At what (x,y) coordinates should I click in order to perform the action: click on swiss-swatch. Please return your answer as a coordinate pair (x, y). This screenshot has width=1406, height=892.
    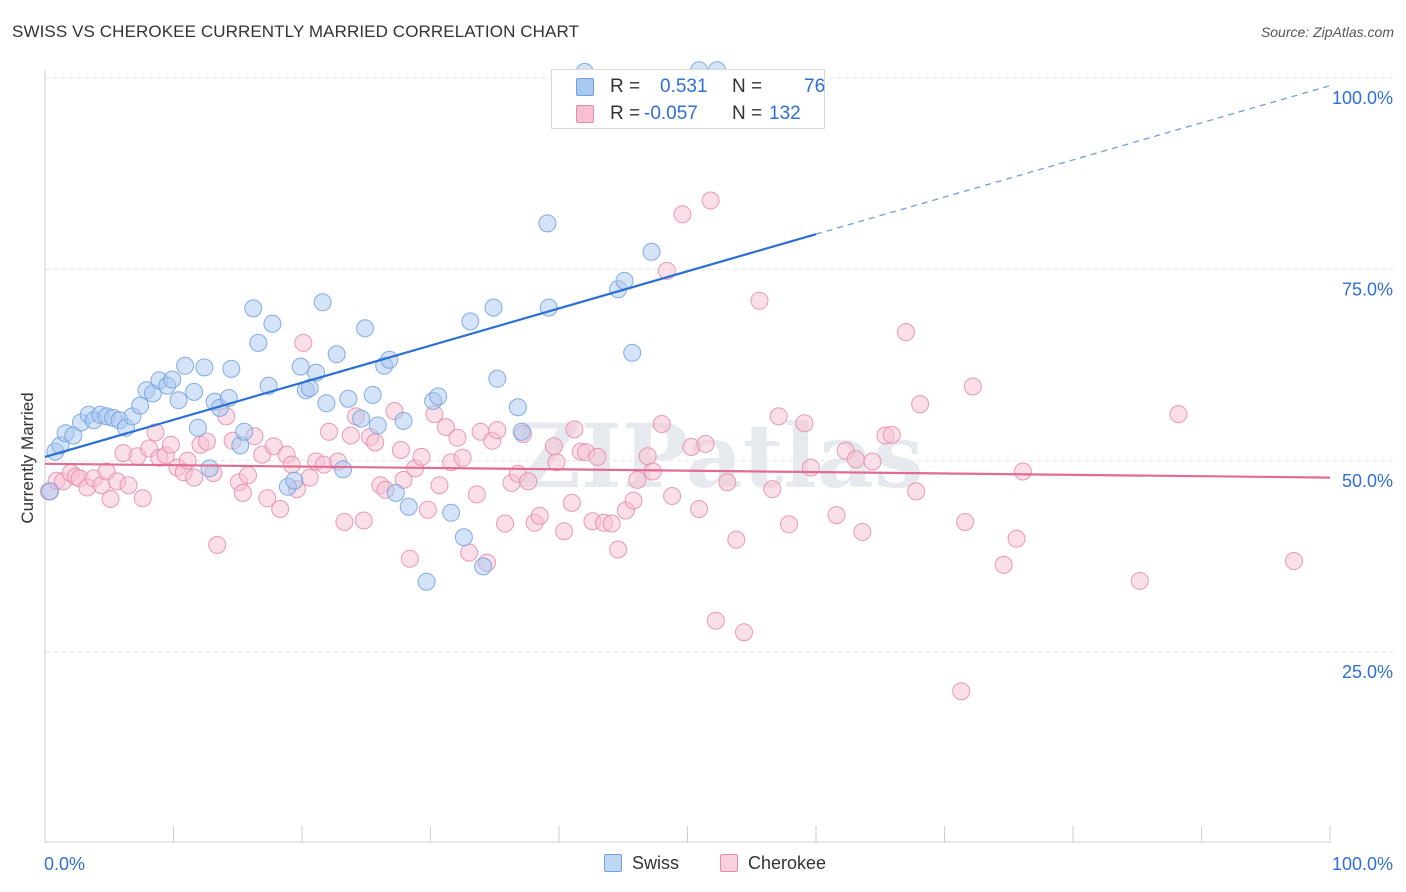
    Looking at the image, I should click on (613, 863).